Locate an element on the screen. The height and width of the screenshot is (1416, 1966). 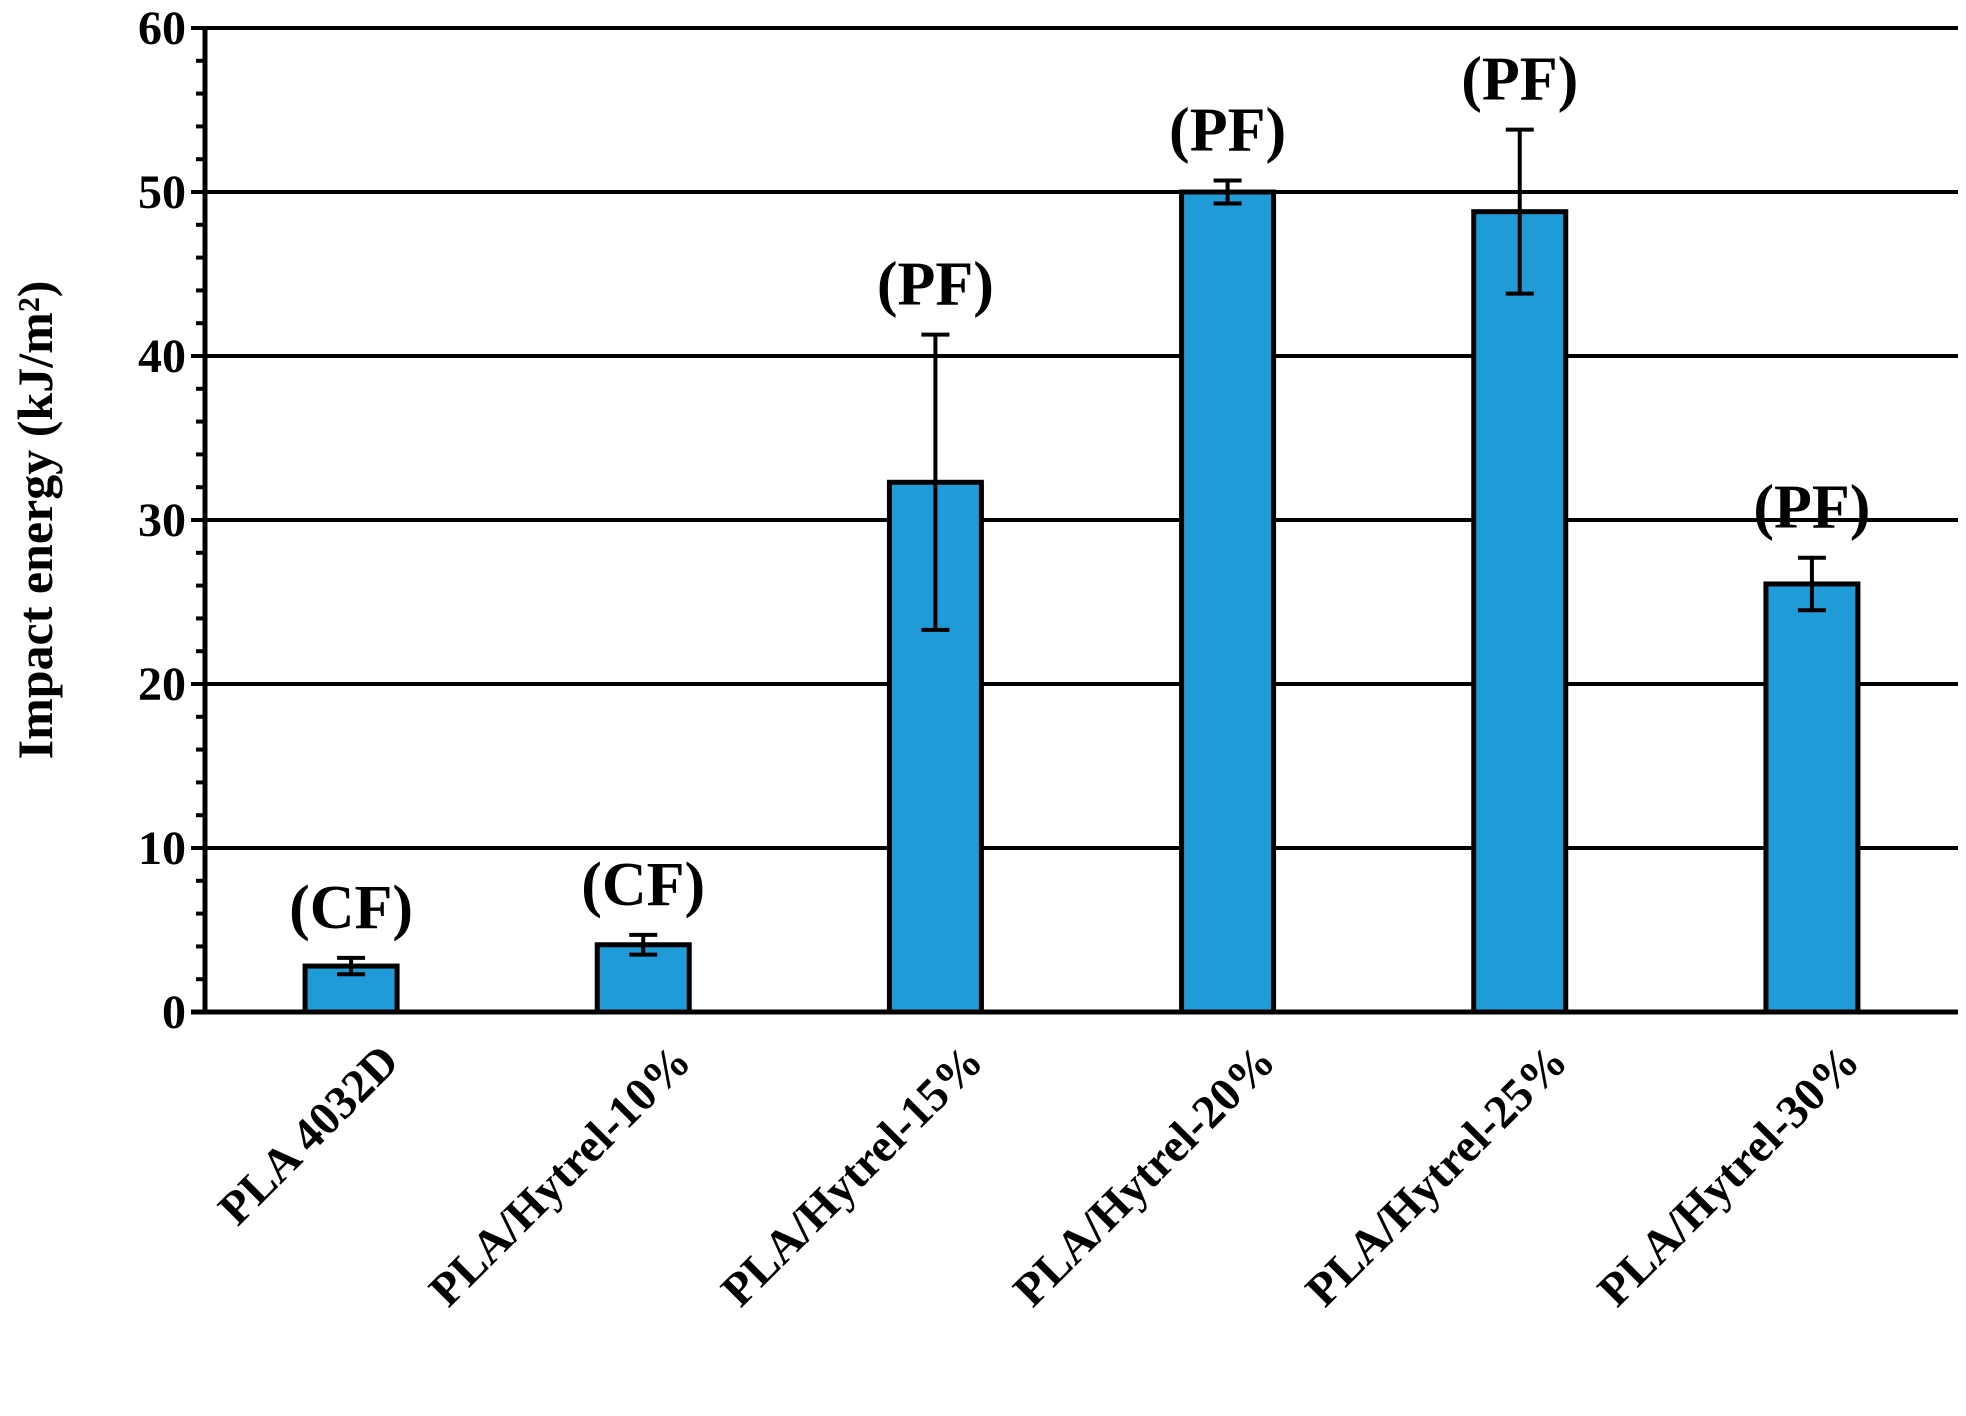
category-label-4: PLA/Hytrel-20% is located at coordinates (1145, 1176).